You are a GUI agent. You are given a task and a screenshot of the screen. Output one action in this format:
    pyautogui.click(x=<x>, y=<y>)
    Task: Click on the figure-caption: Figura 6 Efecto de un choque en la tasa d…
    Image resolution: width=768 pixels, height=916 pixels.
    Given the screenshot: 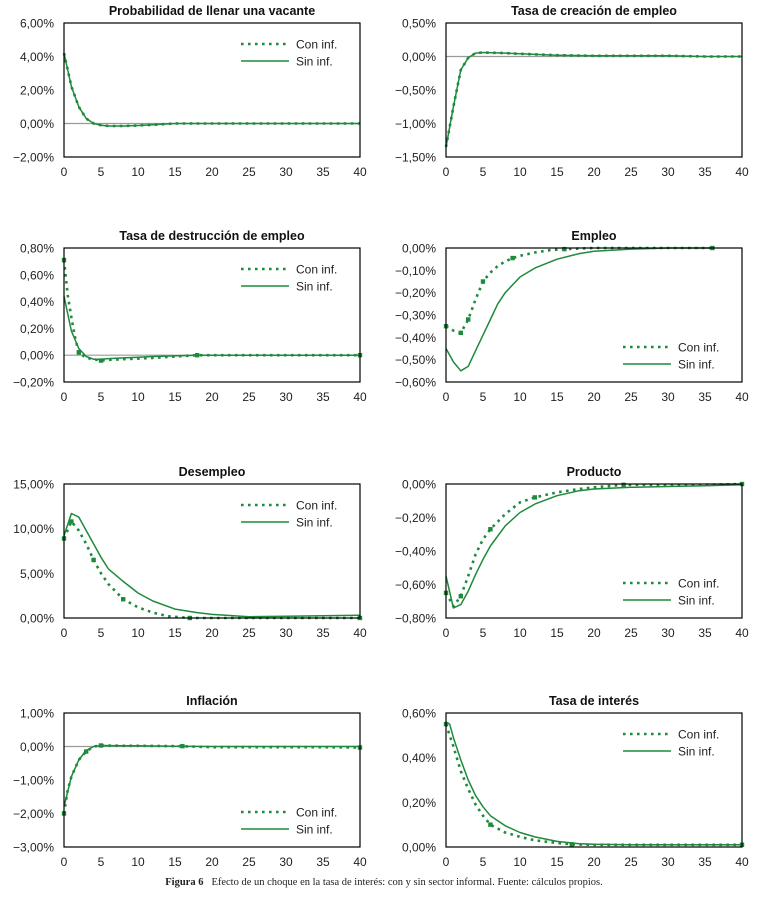 What is the action you would take?
    pyautogui.click(x=384, y=882)
    